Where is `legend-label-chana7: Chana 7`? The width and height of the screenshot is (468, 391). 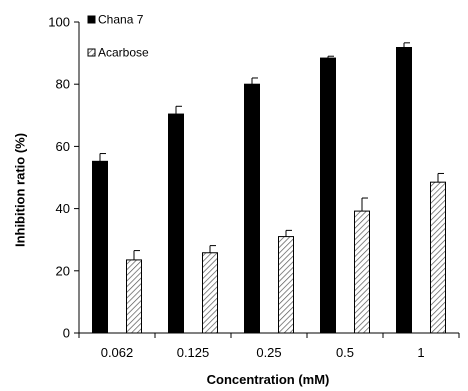 legend-label-chana7: Chana 7 is located at coordinates (121, 20).